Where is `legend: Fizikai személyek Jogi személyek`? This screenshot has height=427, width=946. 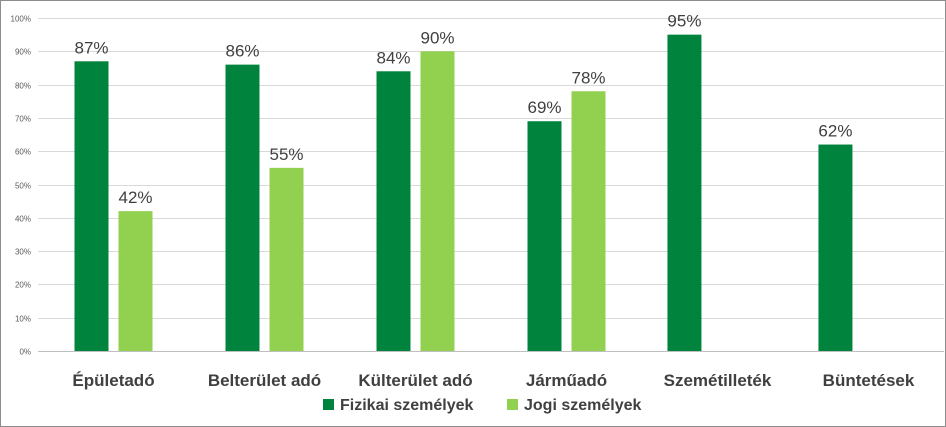 legend: Fizikai személyek Jogi személyek is located at coordinates (482, 405).